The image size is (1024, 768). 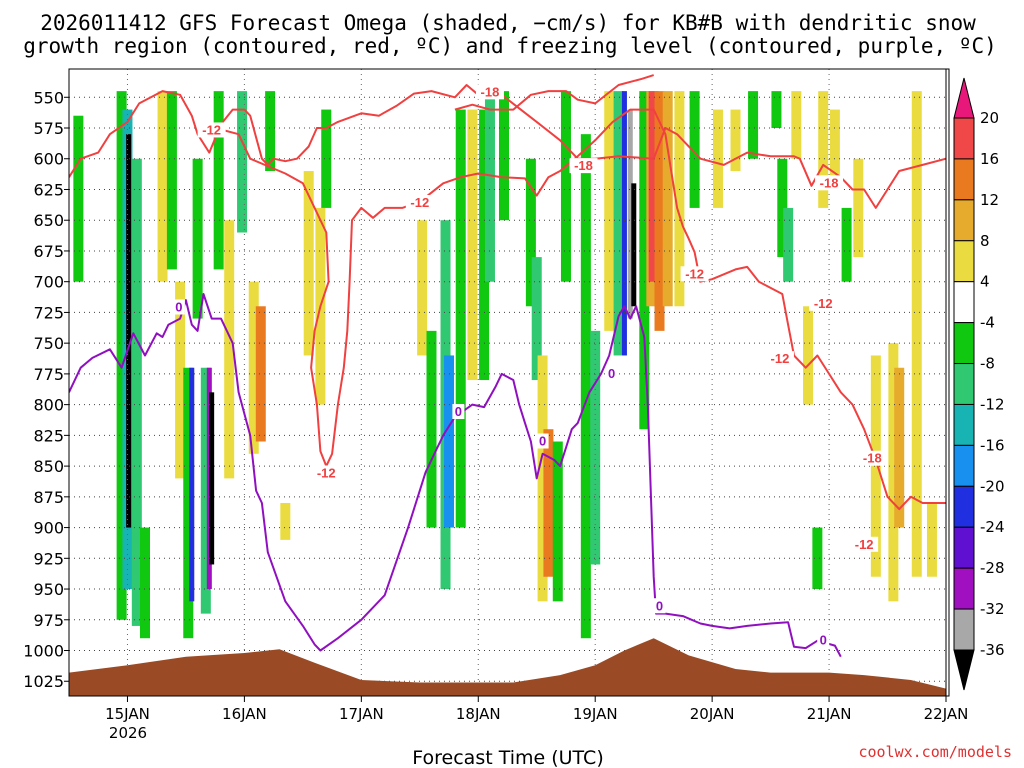 What do you see at coordinates (992, 486) in the screenshot?
I see `colorbar-label--20: -20` at bounding box center [992, 486].